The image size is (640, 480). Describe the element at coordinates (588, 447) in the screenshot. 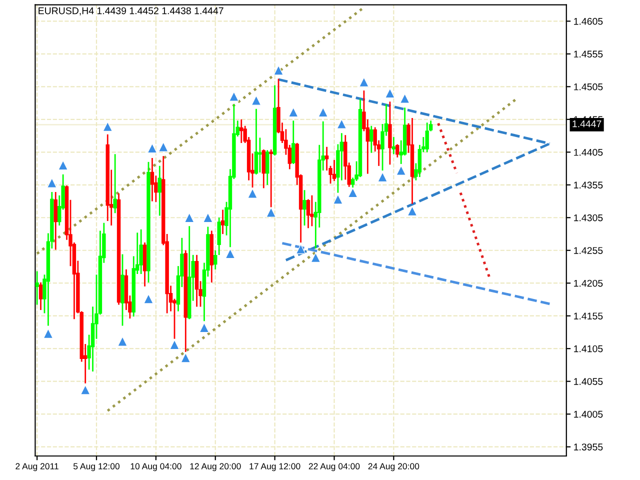

I see `y-tick-label: 1.3955` at that location.